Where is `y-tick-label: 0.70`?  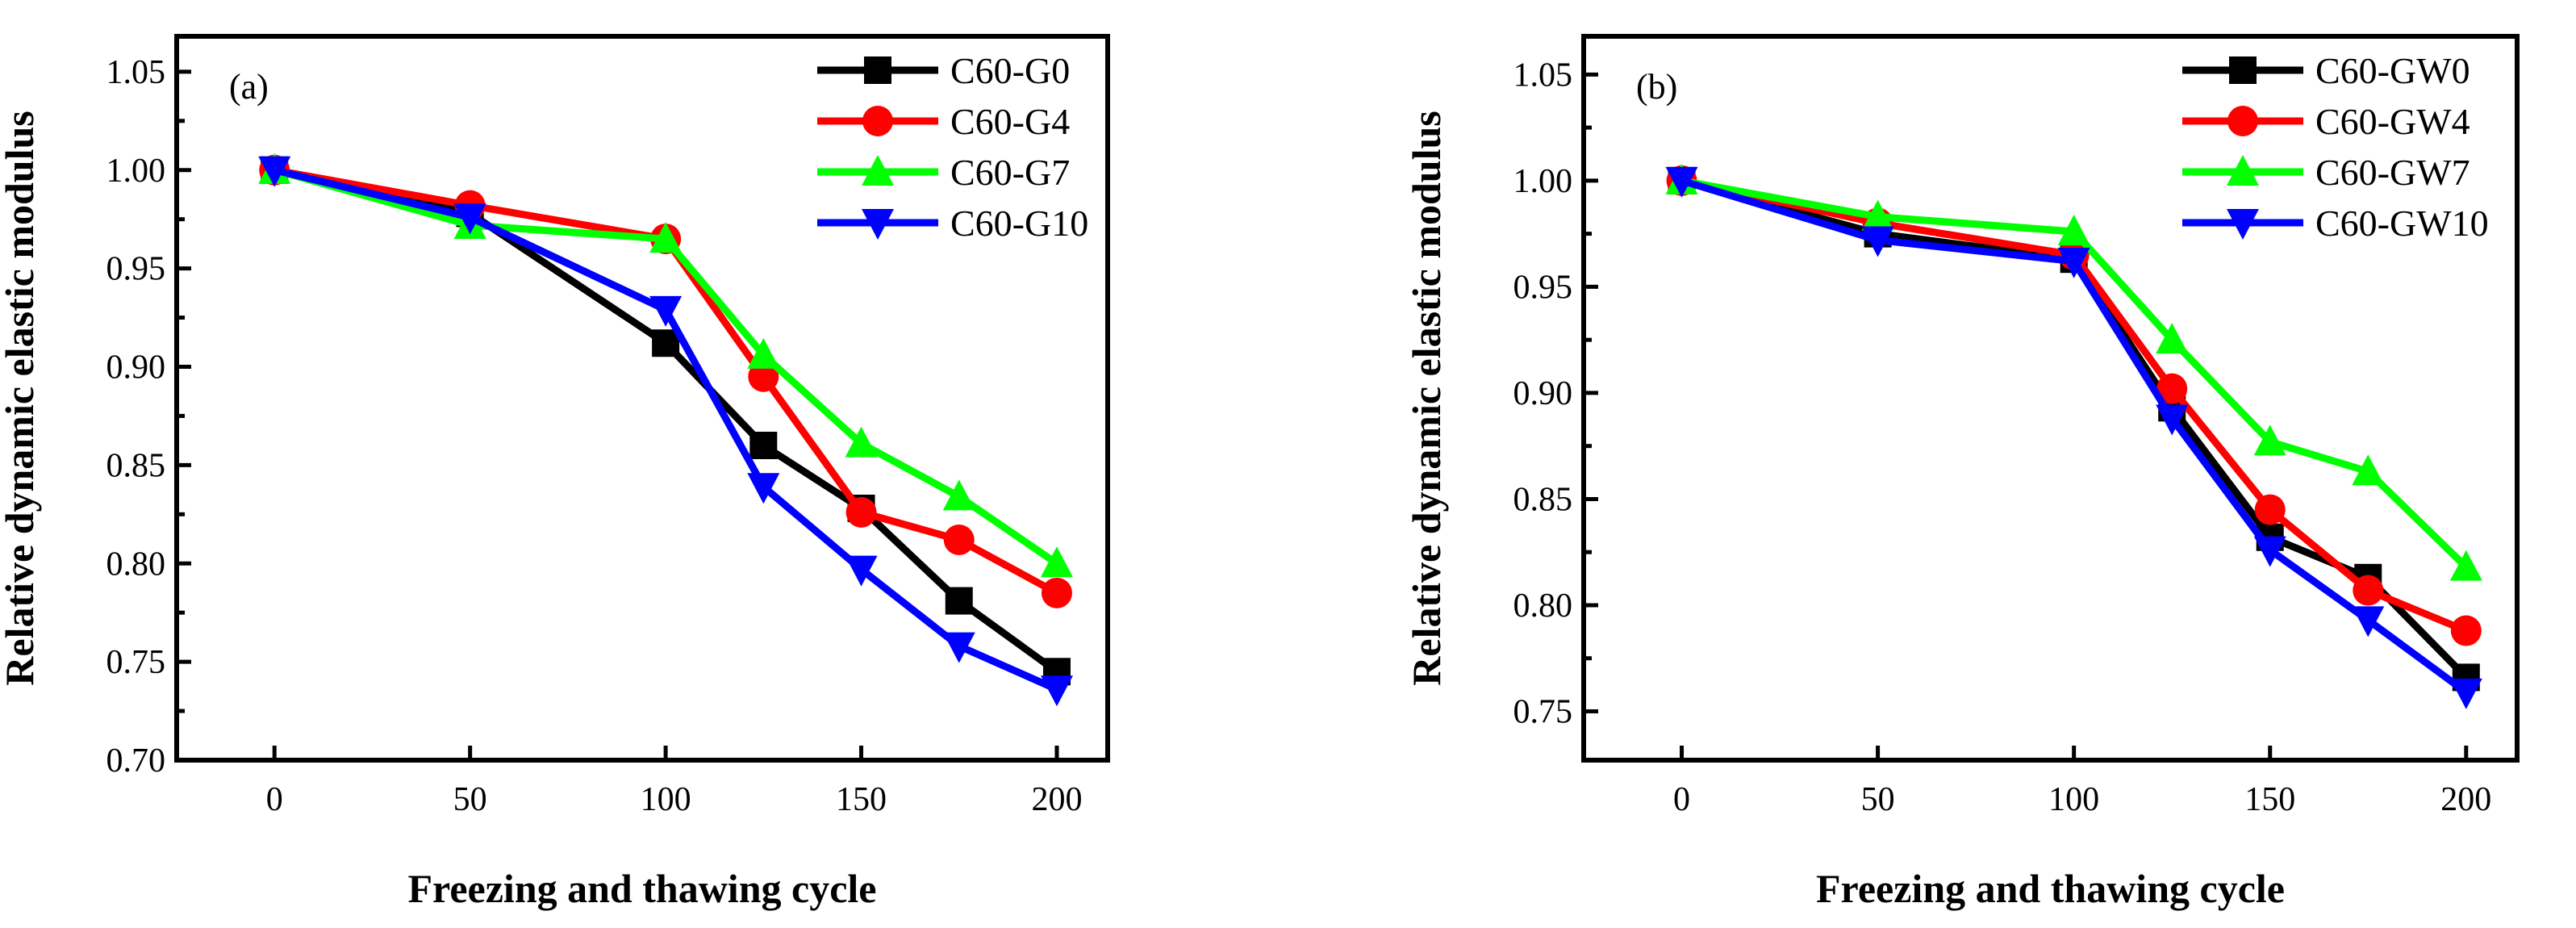 y-tick-label: 0.70 is located at coordinates (136, 761).